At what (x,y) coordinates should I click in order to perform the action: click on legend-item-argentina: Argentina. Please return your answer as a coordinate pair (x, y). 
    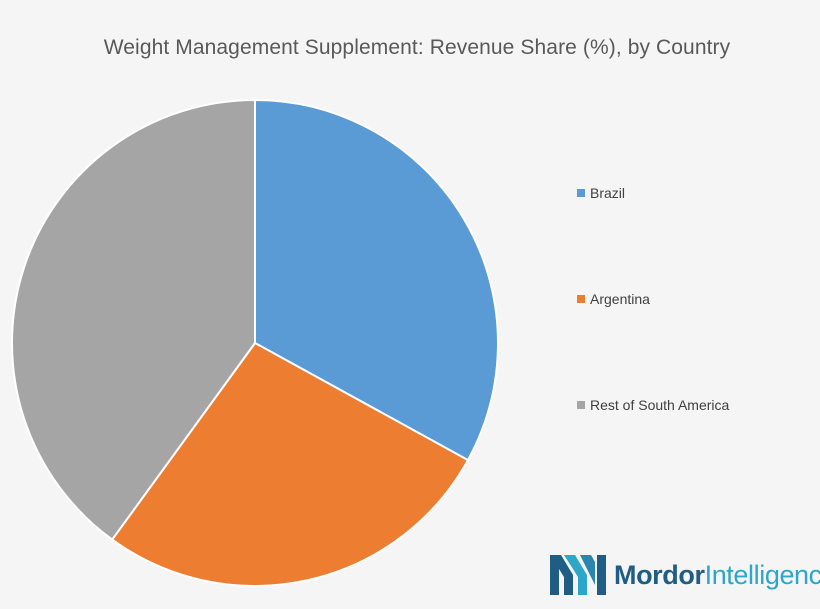
    Looking at the image, I should click on (613, 299).